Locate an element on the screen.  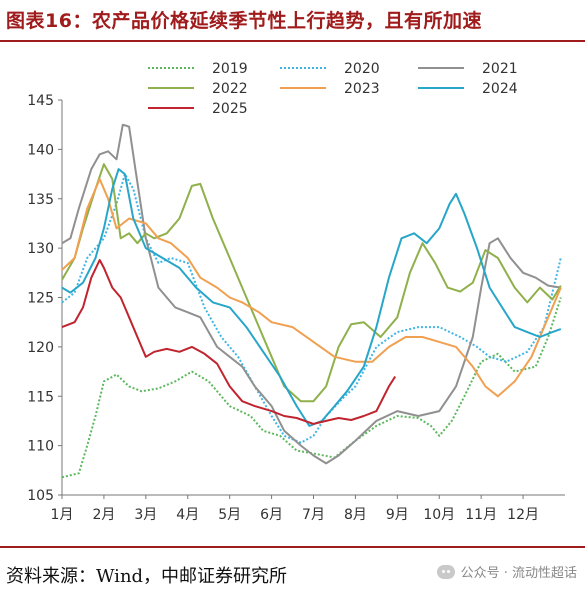
legend-label-2024: 2024 is located at coordinates (500, 89).